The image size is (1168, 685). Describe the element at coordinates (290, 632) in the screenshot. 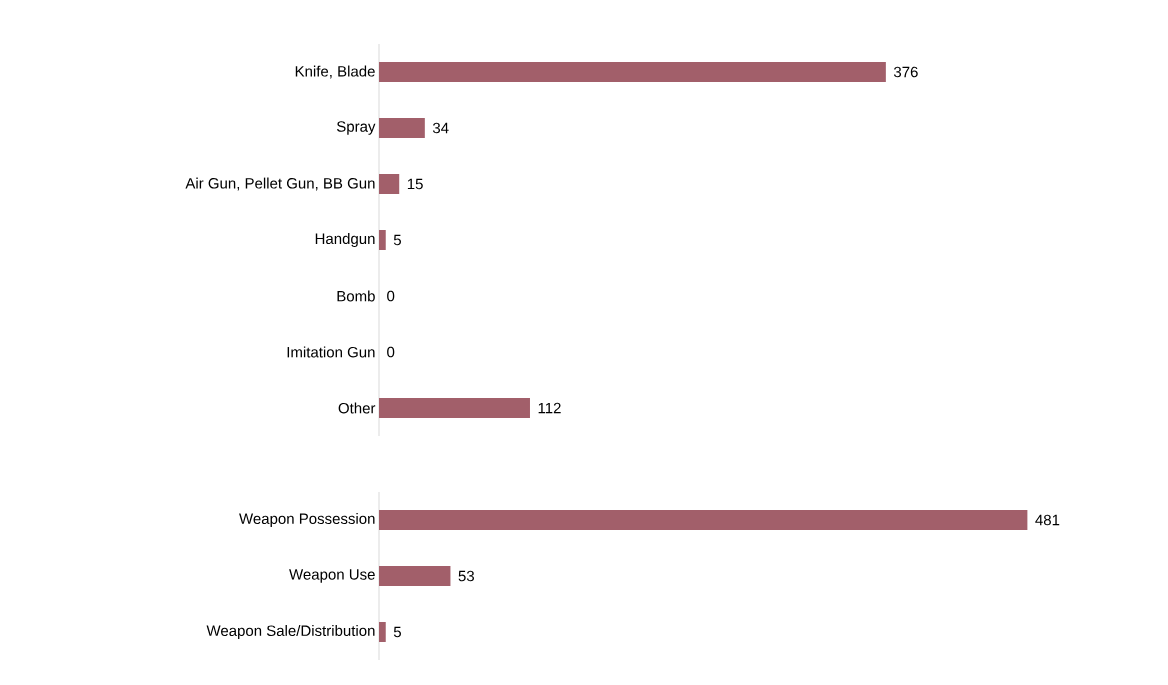

I see `y-tick-label: Weapon Sale/Distribution` at that location.